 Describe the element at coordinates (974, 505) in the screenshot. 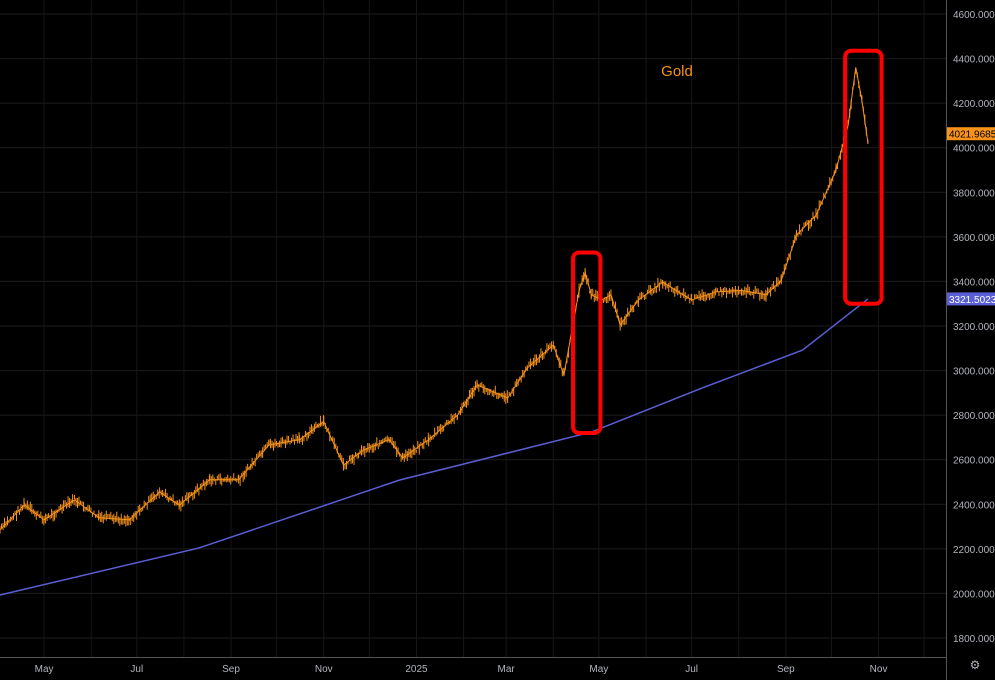

I see `y-tick-label: 2400.0000` at that location.